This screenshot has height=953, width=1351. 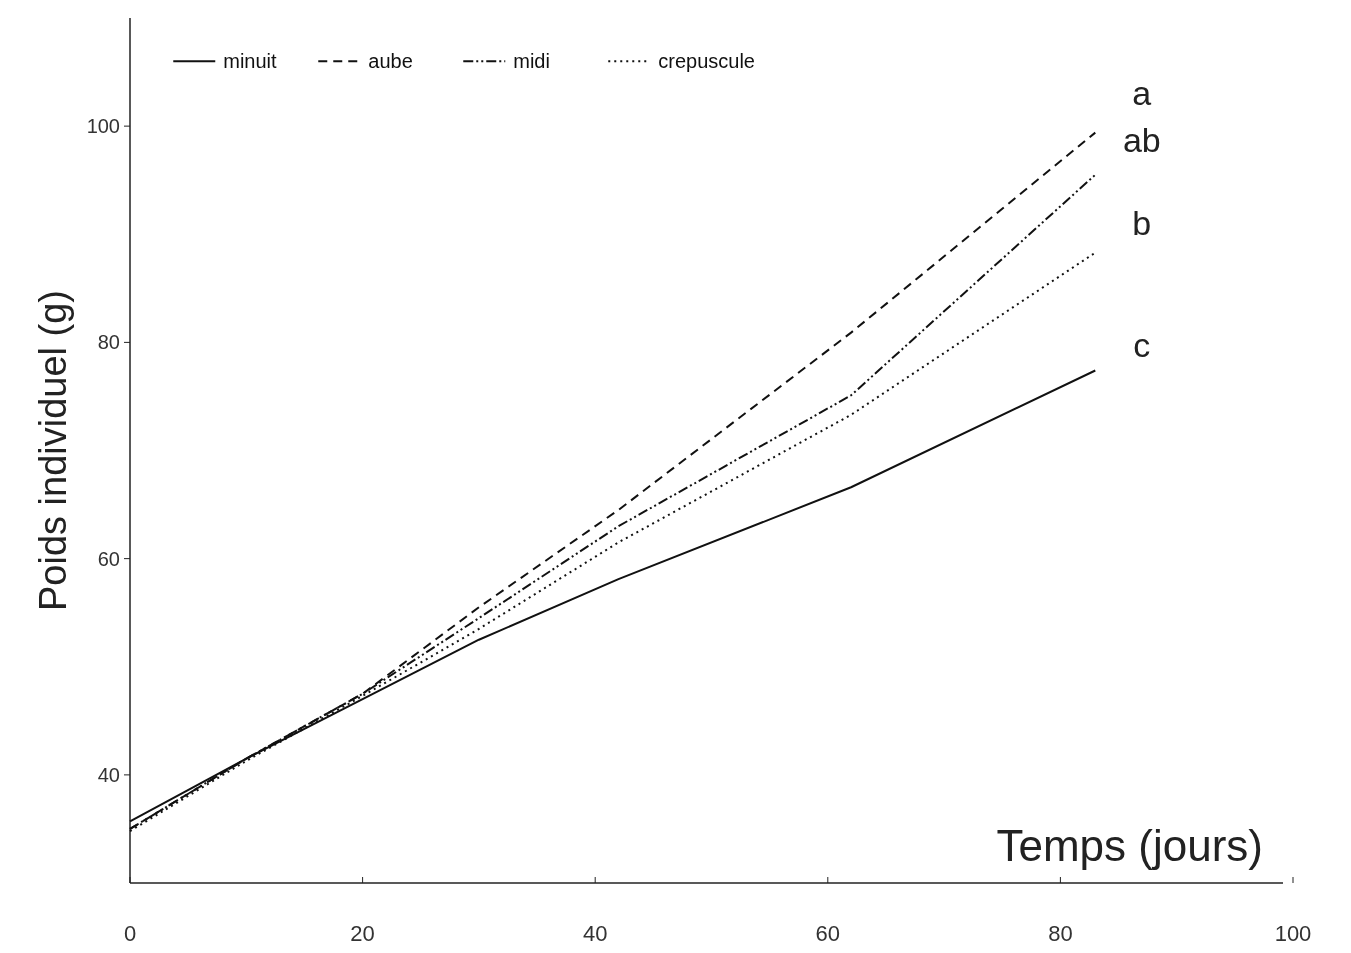 What do you see at coordinates (1142, 345) in the screenshot?
I see `annotation: c` at bounding box center [1142, 345].